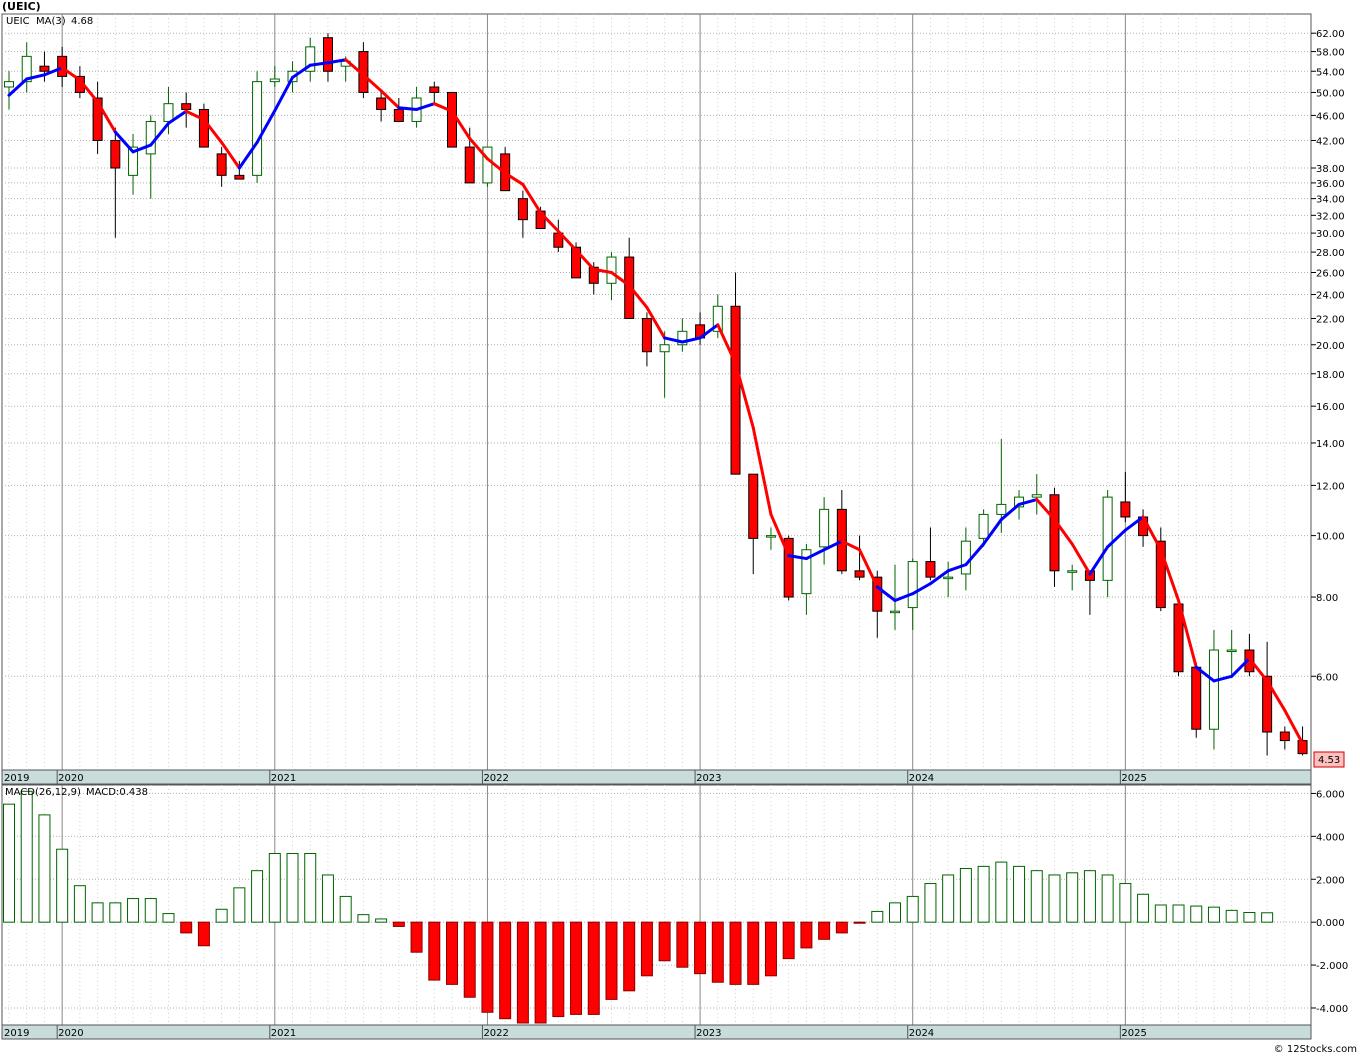 The height and width of the screenshot is (1056, 1360). What do you see at coordinates (1330, 200) in the screenshot?
I see `price-tick-label: 34.00` at bounding box center [1330, 200].